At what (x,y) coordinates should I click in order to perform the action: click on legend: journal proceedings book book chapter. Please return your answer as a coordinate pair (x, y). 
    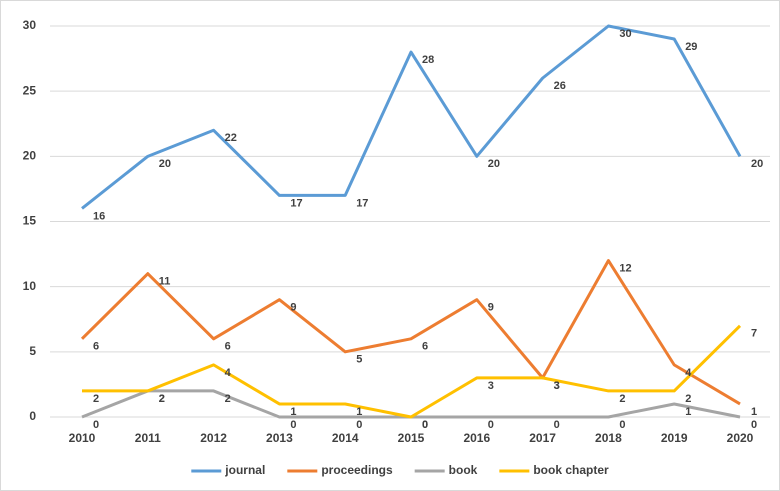
    Looking at the image, I should click on (400, 470).